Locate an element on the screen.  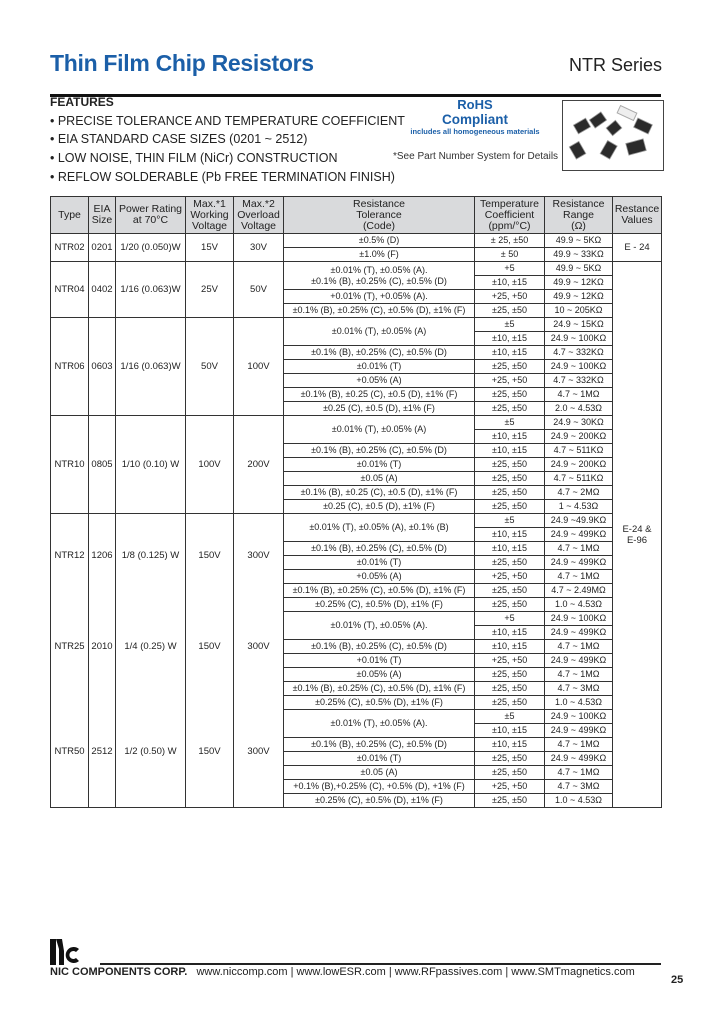
column-header: Type is located at coordinates (69, 215).